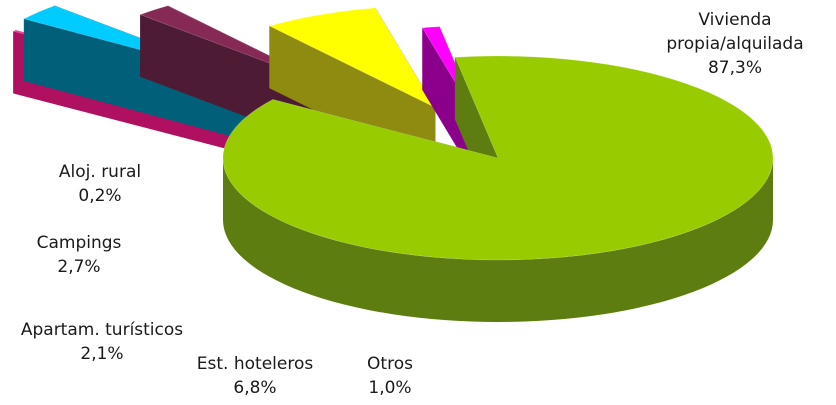  I want to click on label-campings: Campings 2,7%, so click(79, 255).